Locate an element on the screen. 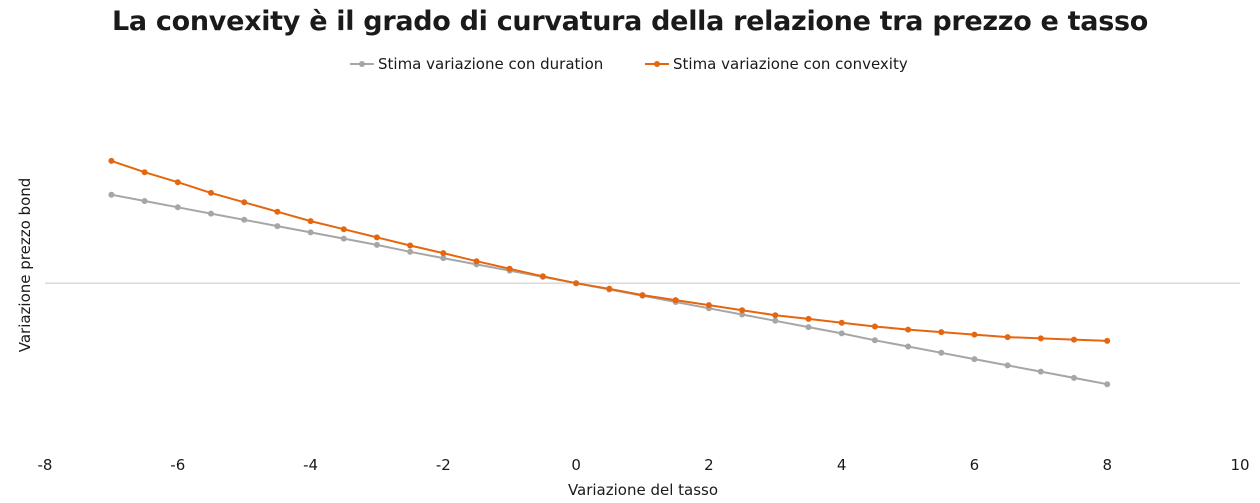 Image resolution: width=1260 pixels, height=503 pixels. legend-label-convexity: Stima variazione con convexity is located at coordinates (790, 64).